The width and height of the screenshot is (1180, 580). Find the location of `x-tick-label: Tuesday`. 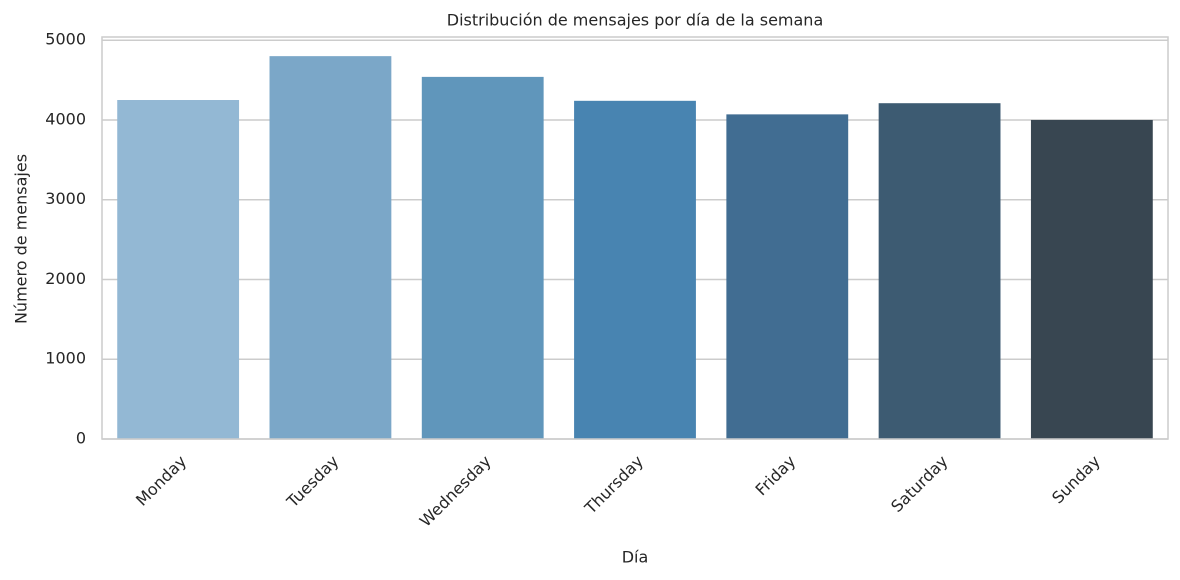

x-tick-label: Tuesday is located at coordinates (312, 482).